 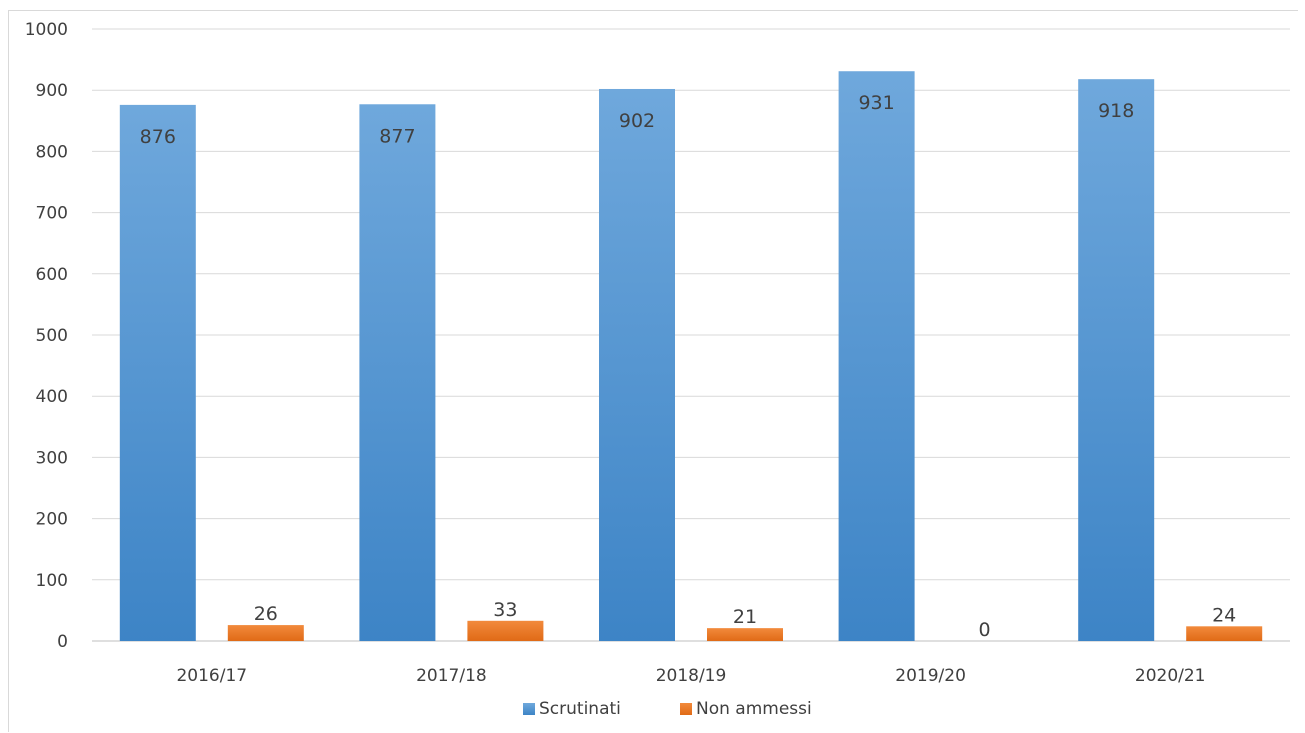 I want to click on legend: Scrutinati Non ammessi, so click(x=667, y=709).